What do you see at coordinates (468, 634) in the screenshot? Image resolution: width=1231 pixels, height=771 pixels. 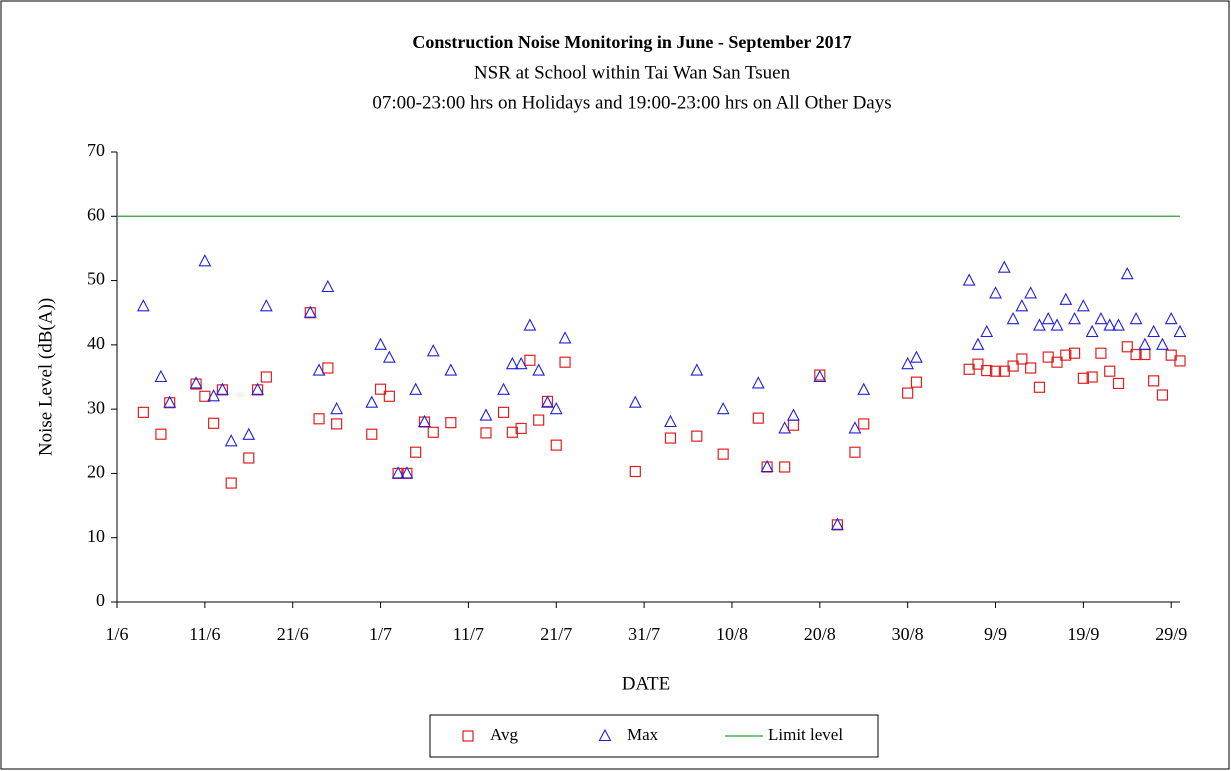 I see `x-tick-label: 11/7` at bounding box center [468, 634].